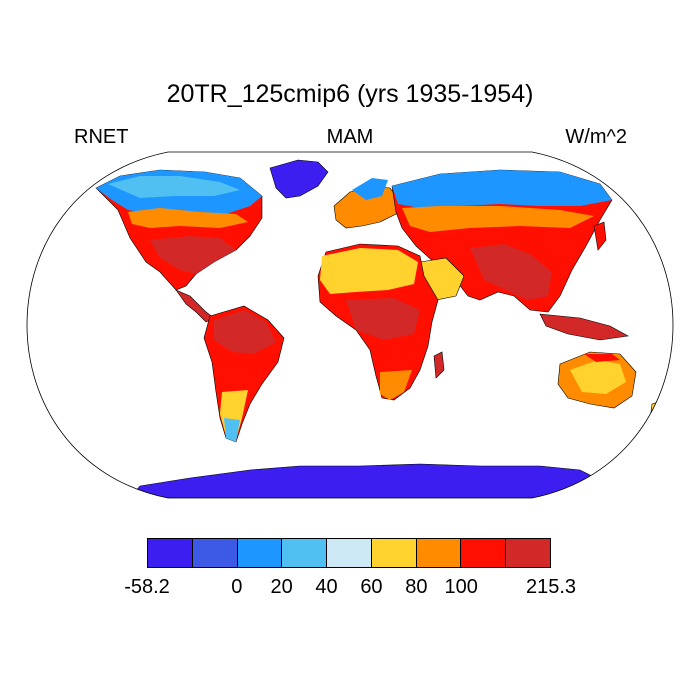 The width and height of the screenshot is (700, 700). I want to click on region-north-america-south, so click(193, 255).